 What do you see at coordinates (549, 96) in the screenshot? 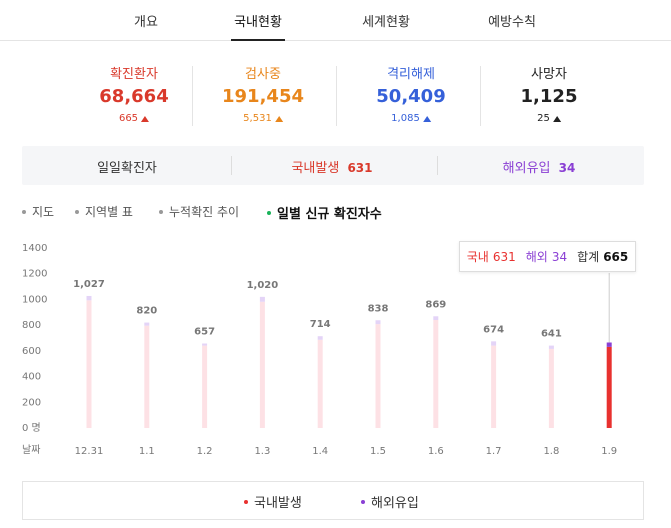
I see `stat-value: 1,125` at bounding box center [549, 96].